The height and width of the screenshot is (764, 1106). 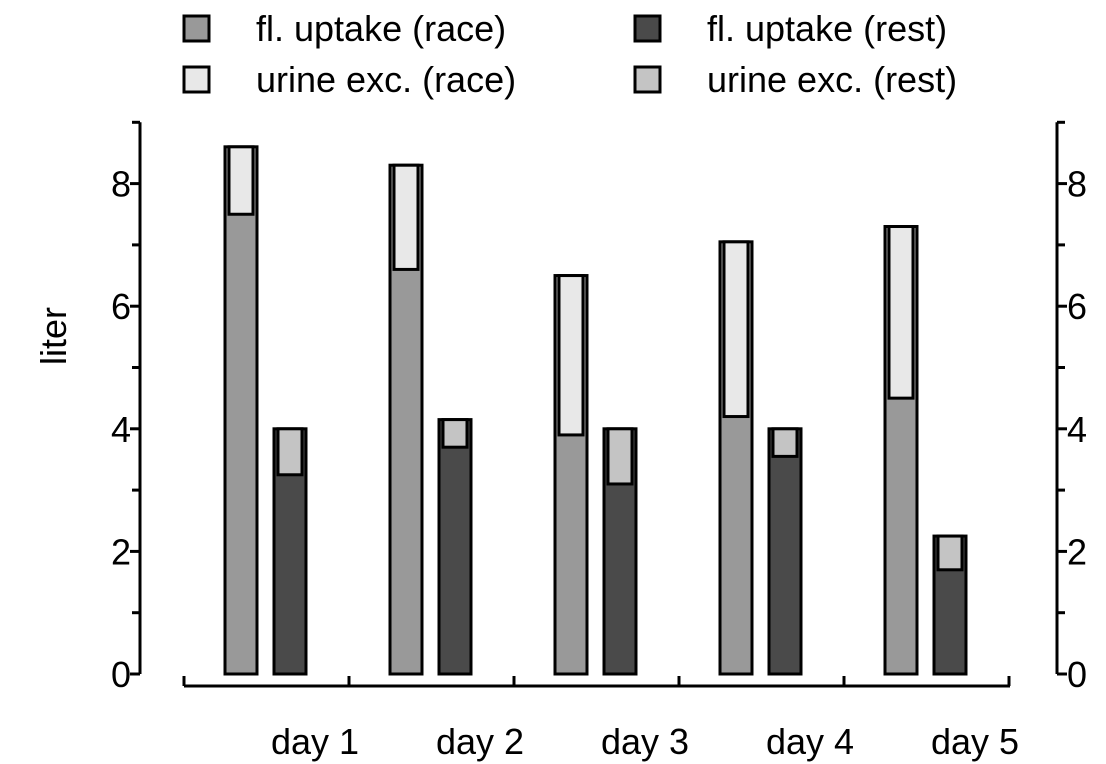 What do you see at coordinates (121, 306) in the screenshot?
I see `left-y-tick-label: 6` at bounding box center [121, 306].